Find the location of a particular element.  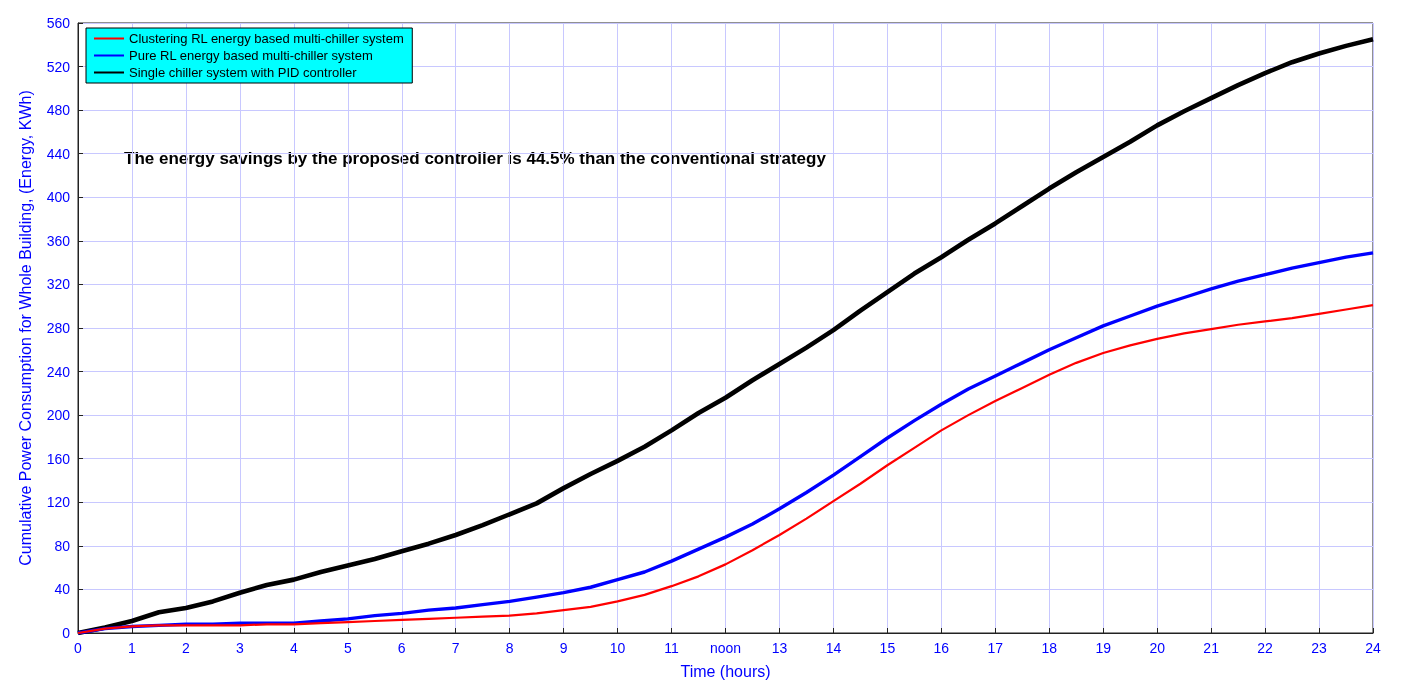

y-axis-title: Cumulative Power Consumption for Whole Building, (Energy, KWh) is located at coordinates (25, 328).